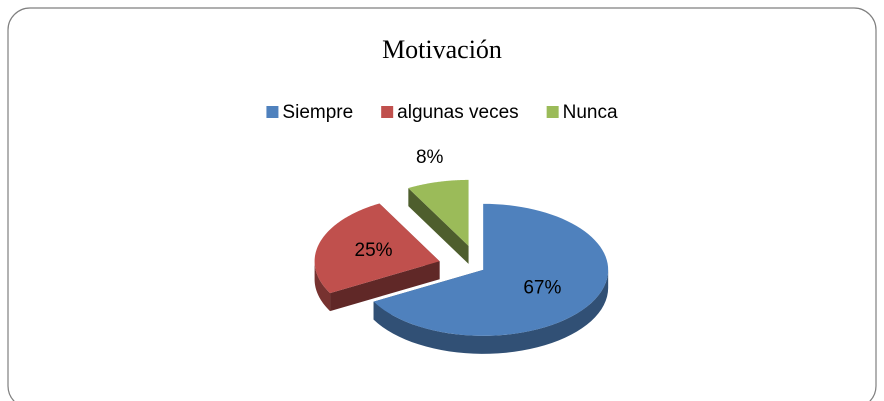  What do you see at coordinates (374, 250) in the screenshot?
I see `data-label: 25%` at bounding box center [374, 250].